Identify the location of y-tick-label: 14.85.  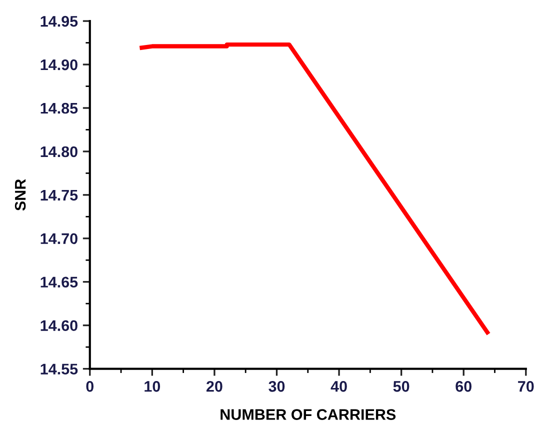
(59, 108).